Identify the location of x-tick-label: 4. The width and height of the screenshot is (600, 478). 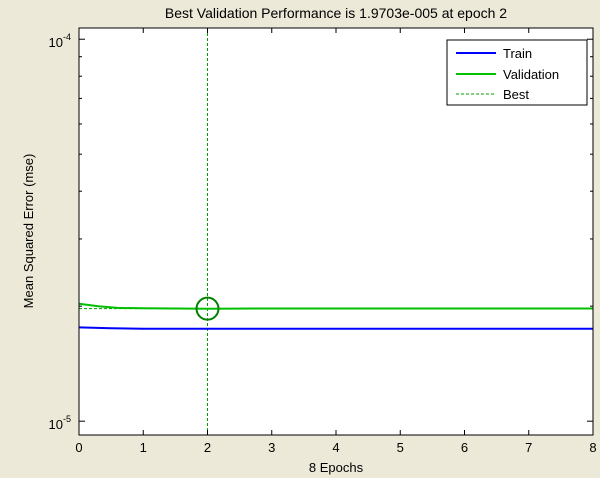
(335, 447).